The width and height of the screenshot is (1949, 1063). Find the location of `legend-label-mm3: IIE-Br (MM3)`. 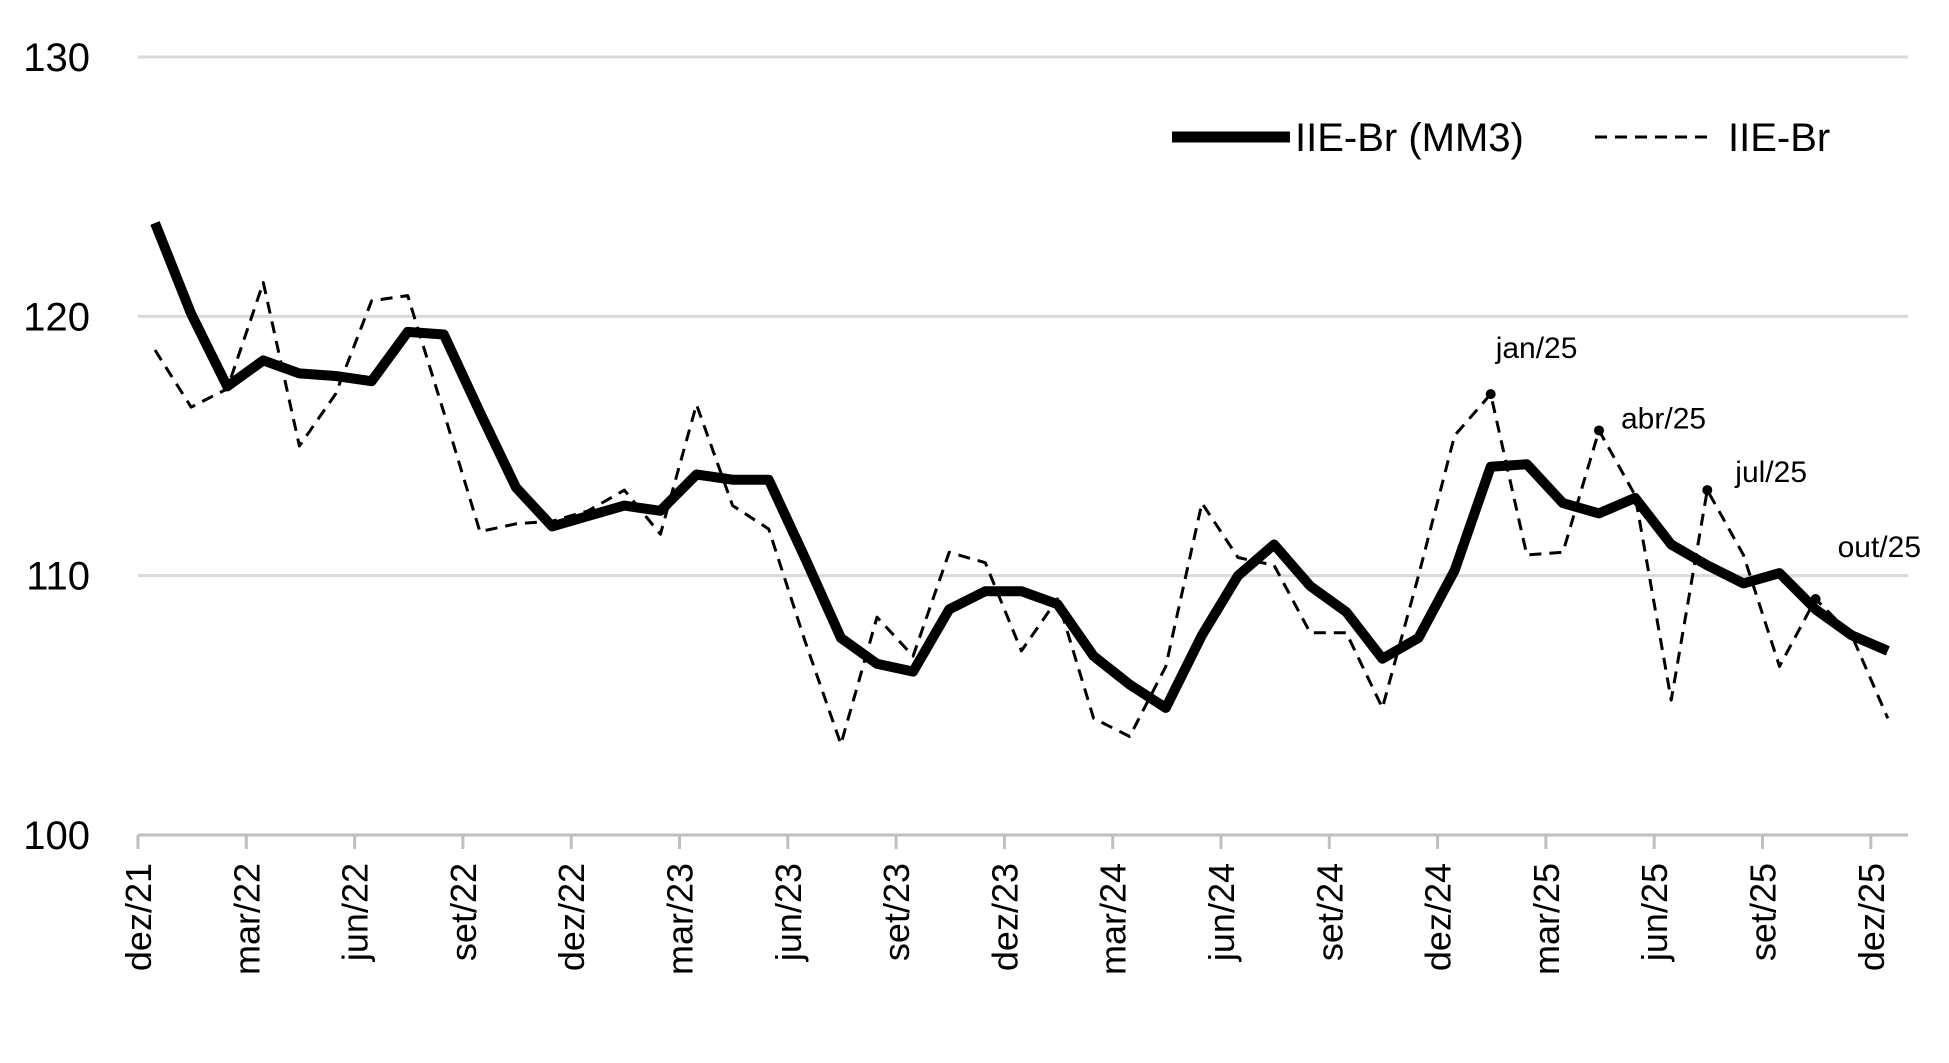

legend-label-mm3: IIE-Br (MM3) is located at coordinates (1409, 138).